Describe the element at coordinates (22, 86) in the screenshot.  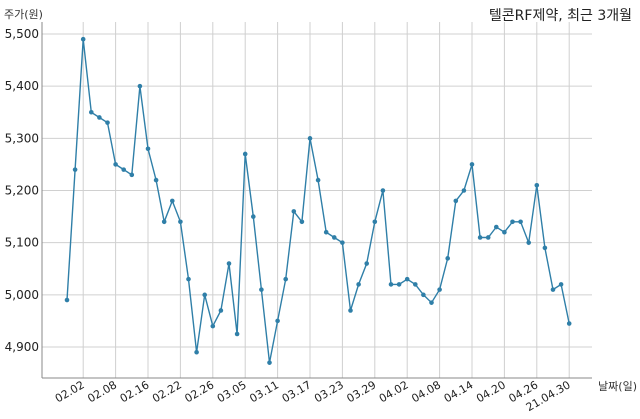
I see `y-tick-label: 5,400` at that location.